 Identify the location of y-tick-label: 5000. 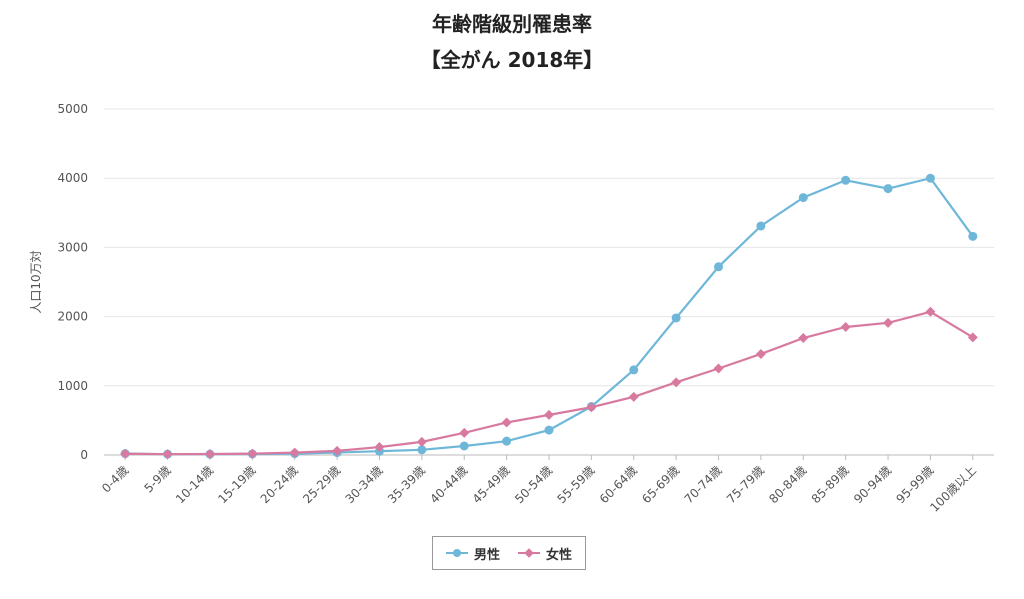
(72, 109).